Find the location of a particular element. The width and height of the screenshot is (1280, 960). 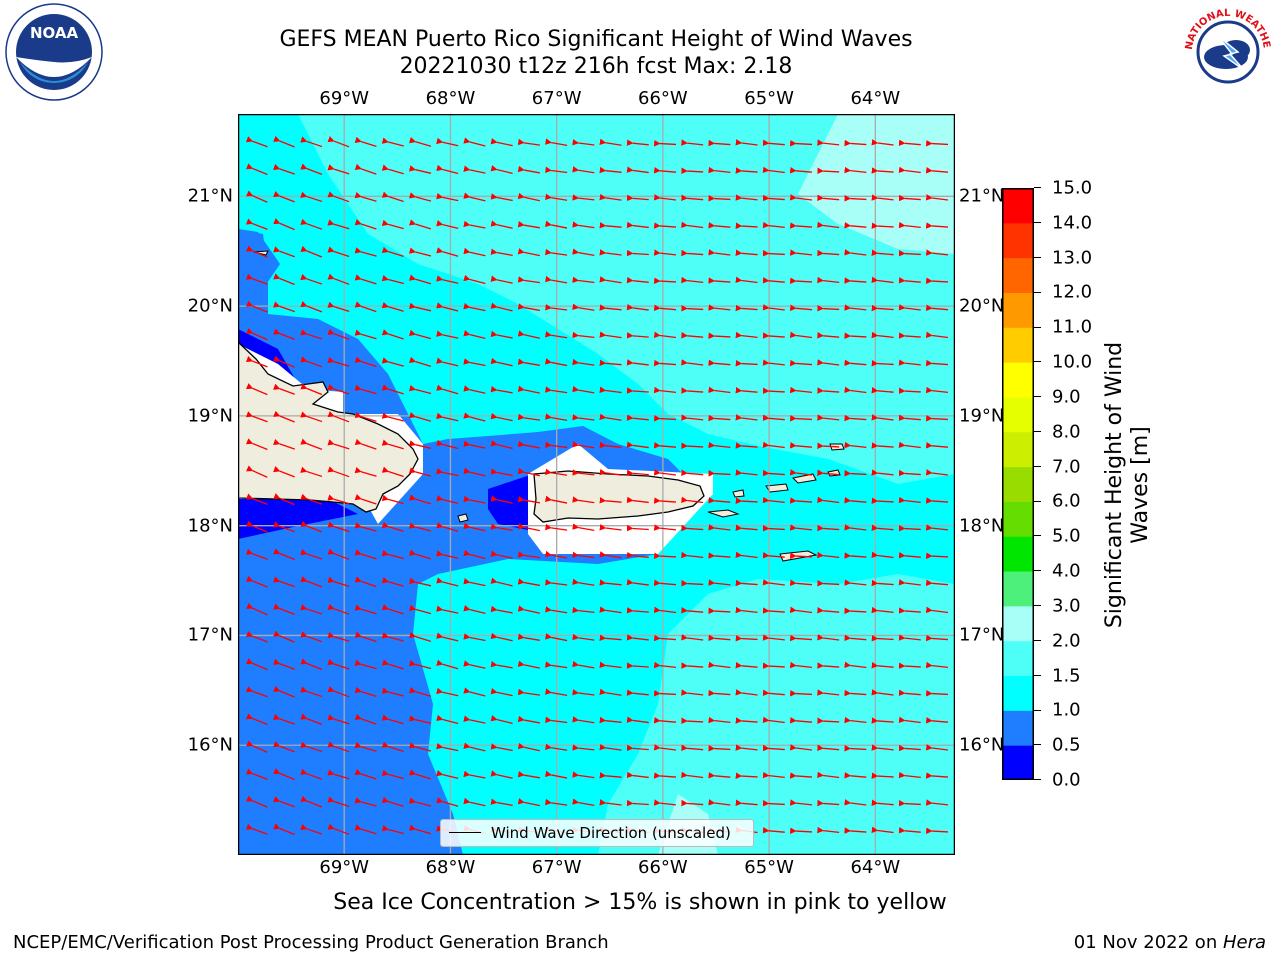

tick-label: 66°W is located at coordinates (663, 867).